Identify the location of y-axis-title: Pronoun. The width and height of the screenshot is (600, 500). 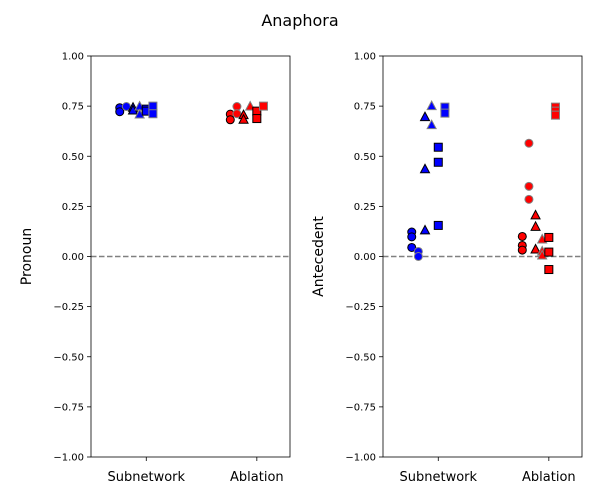
(27, 256).